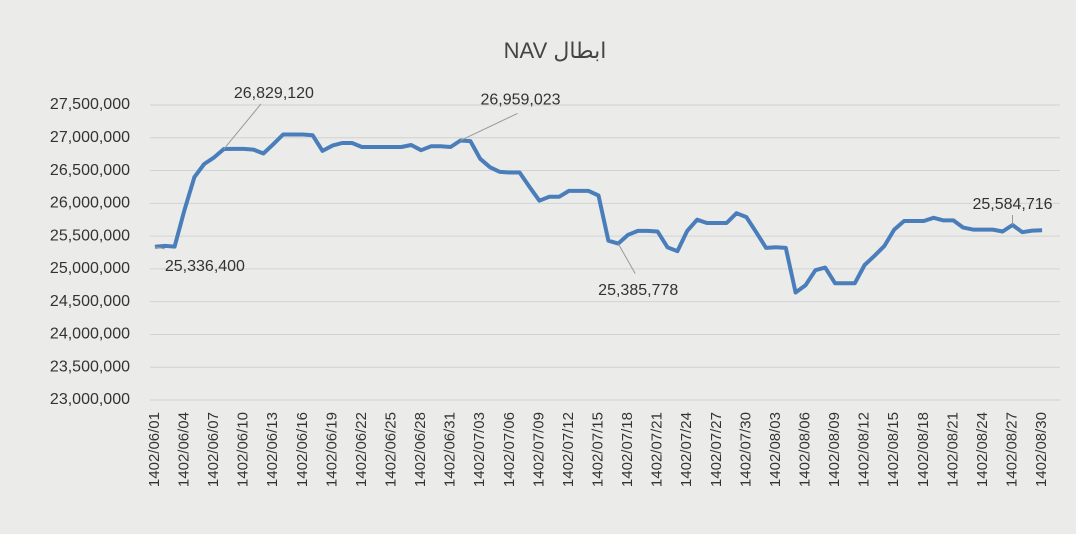 The image size is (1076, 534). I want to click on x-tick-label: 1402/07/12, so click(568, 449).